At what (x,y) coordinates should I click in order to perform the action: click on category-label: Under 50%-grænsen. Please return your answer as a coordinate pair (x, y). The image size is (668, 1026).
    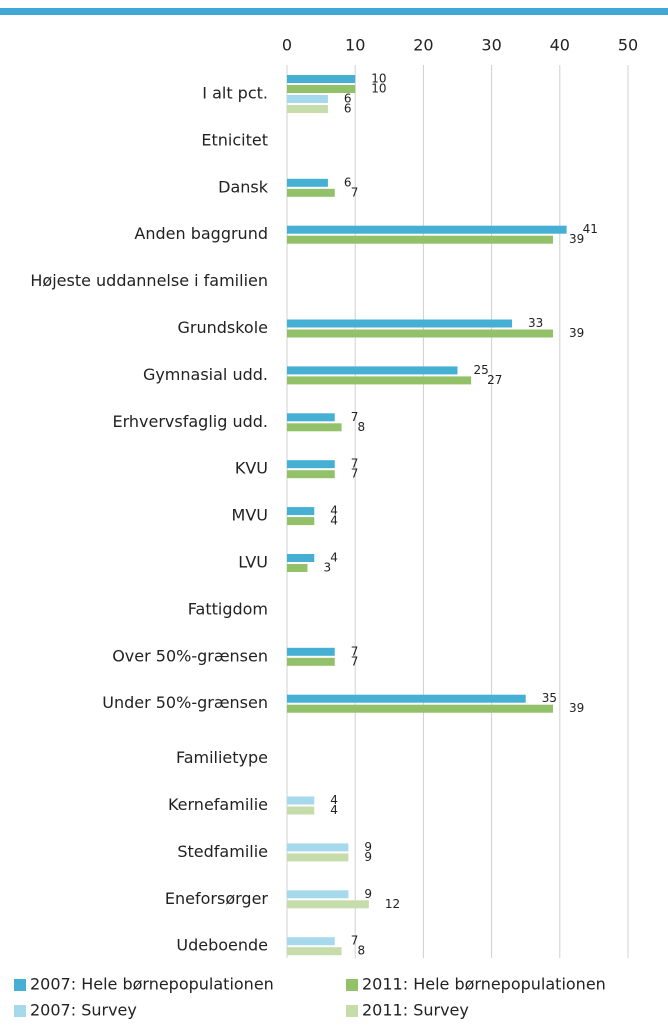
    Looking at the image, I should click on (185, 702).